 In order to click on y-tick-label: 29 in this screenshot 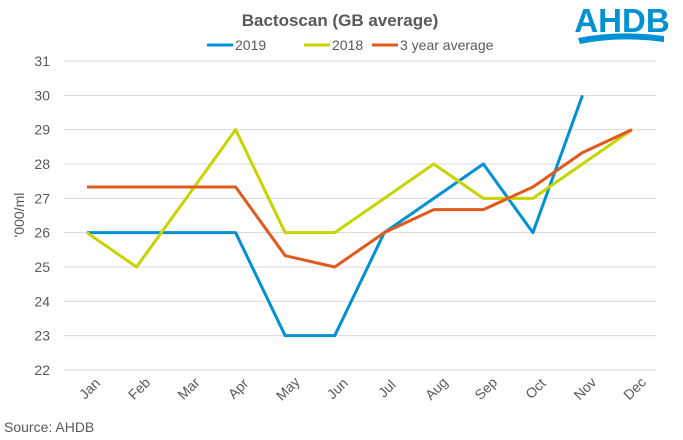, I will do `click(42, 130)`.